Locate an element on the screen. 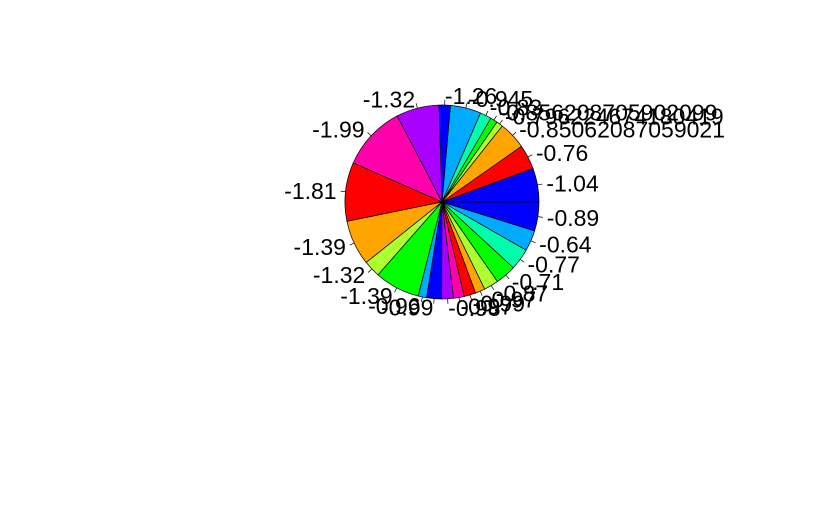 This screenshot has width=817, height=505. pie-label-10: -1.81 is located at coordinates (310, 191).